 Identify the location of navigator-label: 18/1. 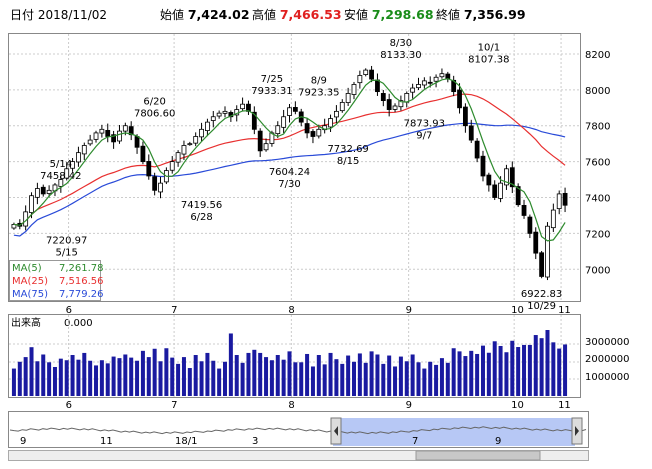
(186, 441).